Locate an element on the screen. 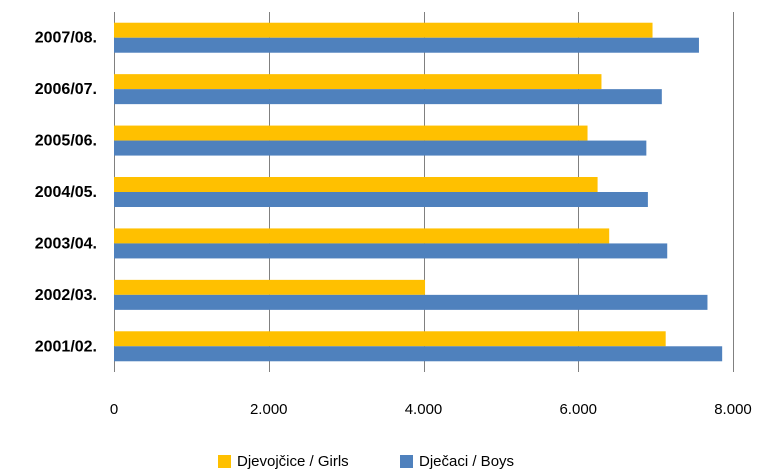 Image resolution: width=761 pixels, height=476 pixels. x-tick-labels: 0 2.000 4.000 6.000 8.000 is located at coordinates (431, 409).